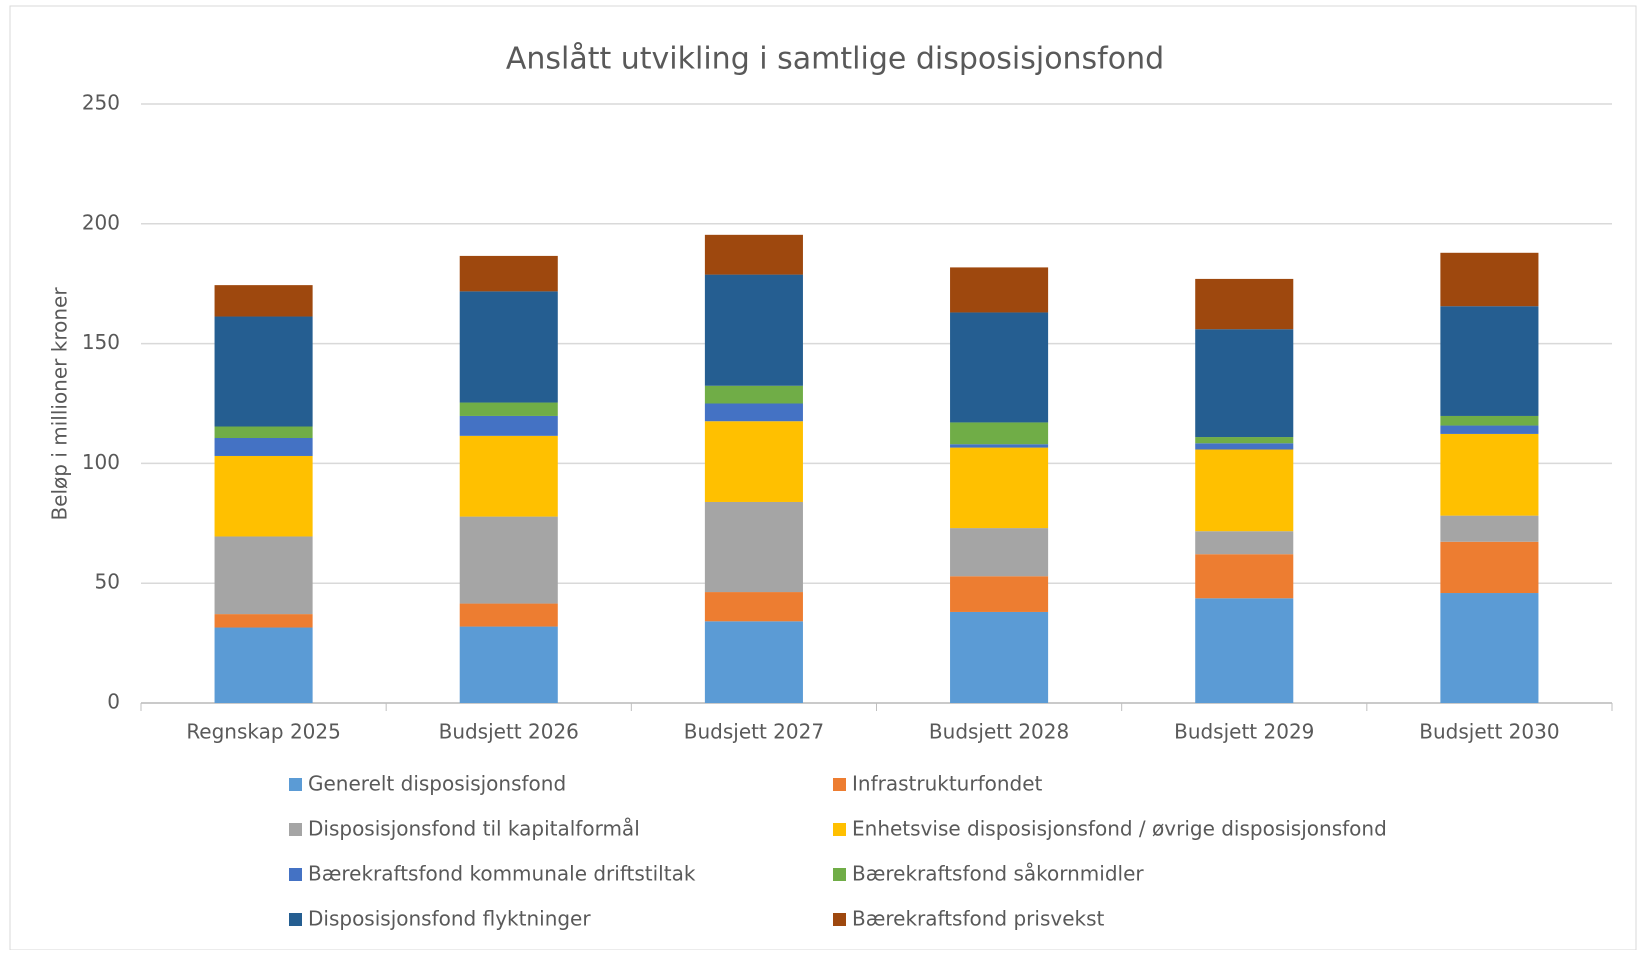  What do you see at coordinates (474, 829) in the screenshot?
I see `legend-label: Disposisjonsfond til kapitalformål` at bounding box center [474, 829].